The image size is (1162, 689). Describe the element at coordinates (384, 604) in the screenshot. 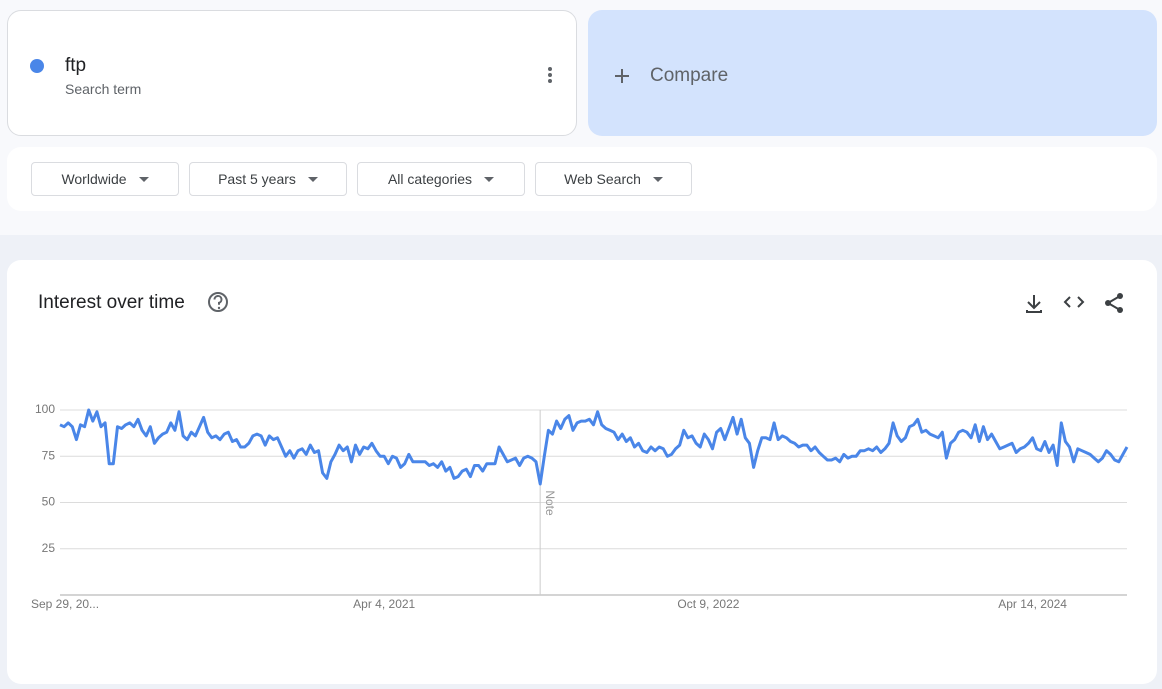

I see `x-tick-label: Apr 4, 2021` at that location.